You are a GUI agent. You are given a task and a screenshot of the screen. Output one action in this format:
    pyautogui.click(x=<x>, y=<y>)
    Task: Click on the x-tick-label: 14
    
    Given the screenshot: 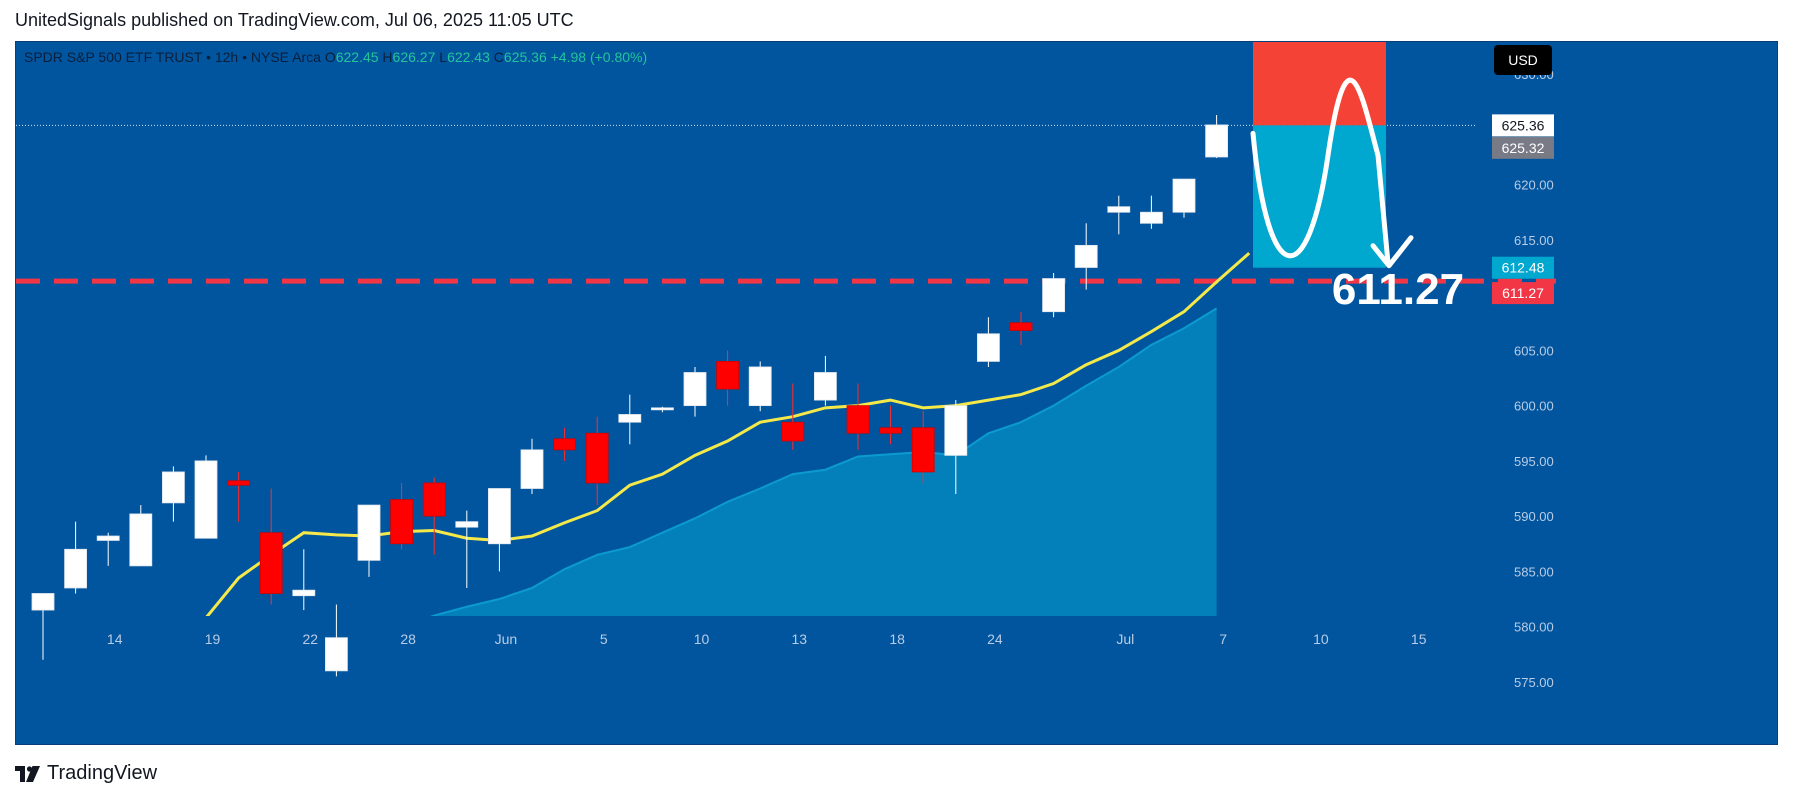 What is the action you would take?
    pyautogui.click(x=115, y=639)
    